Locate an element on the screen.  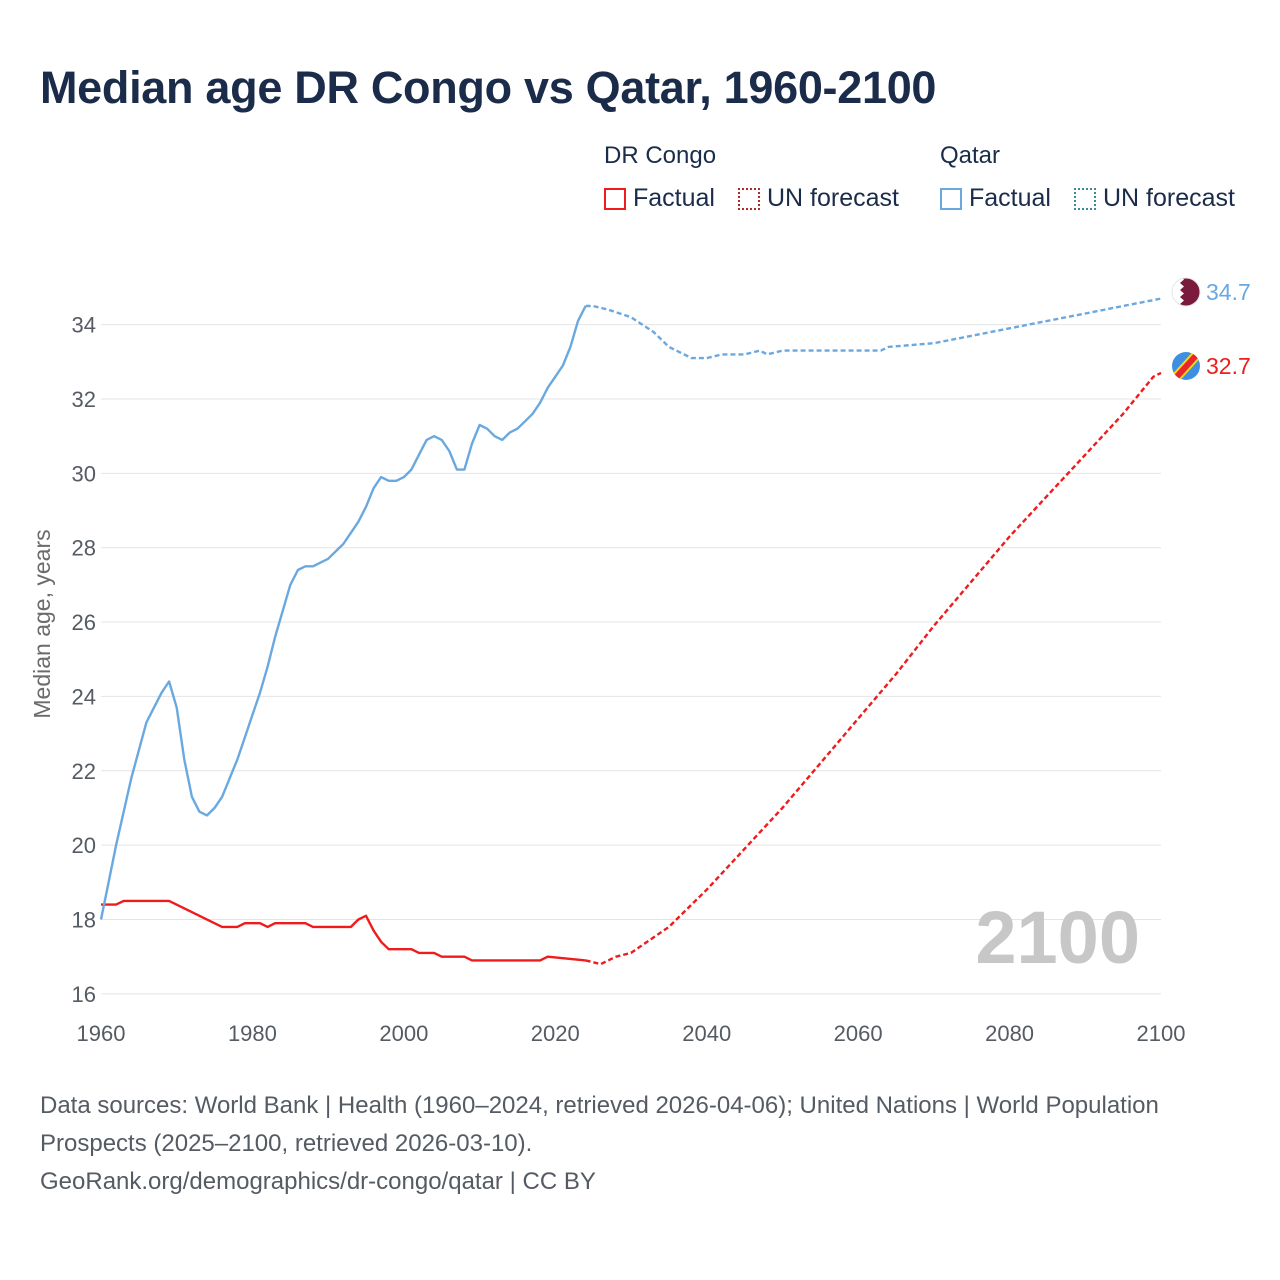
legend-group-name: DR Congo is located at coordinates (660, 155).